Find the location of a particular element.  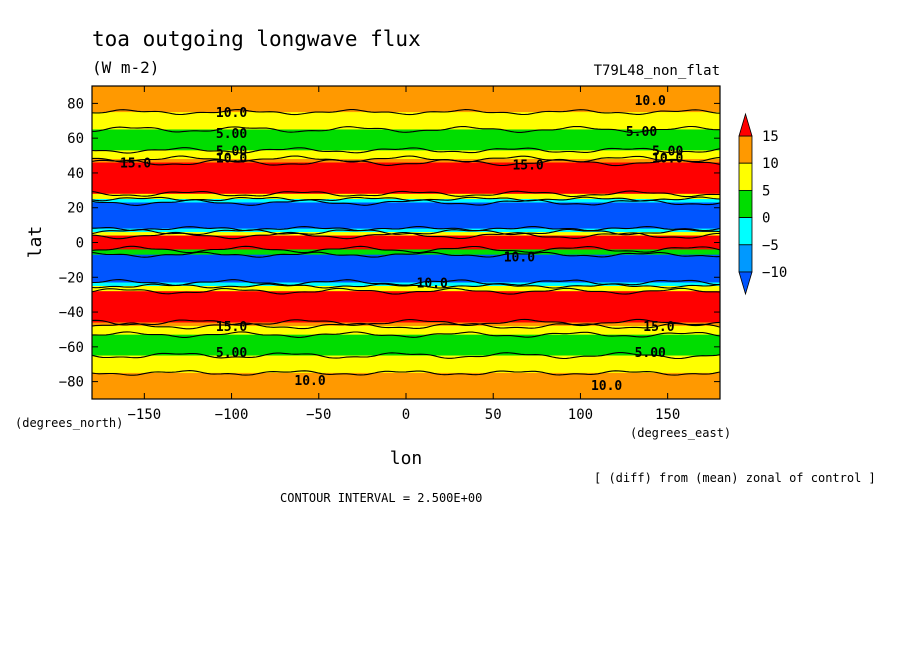

y-tick-label: −40 is located at coordinates (71, 313).